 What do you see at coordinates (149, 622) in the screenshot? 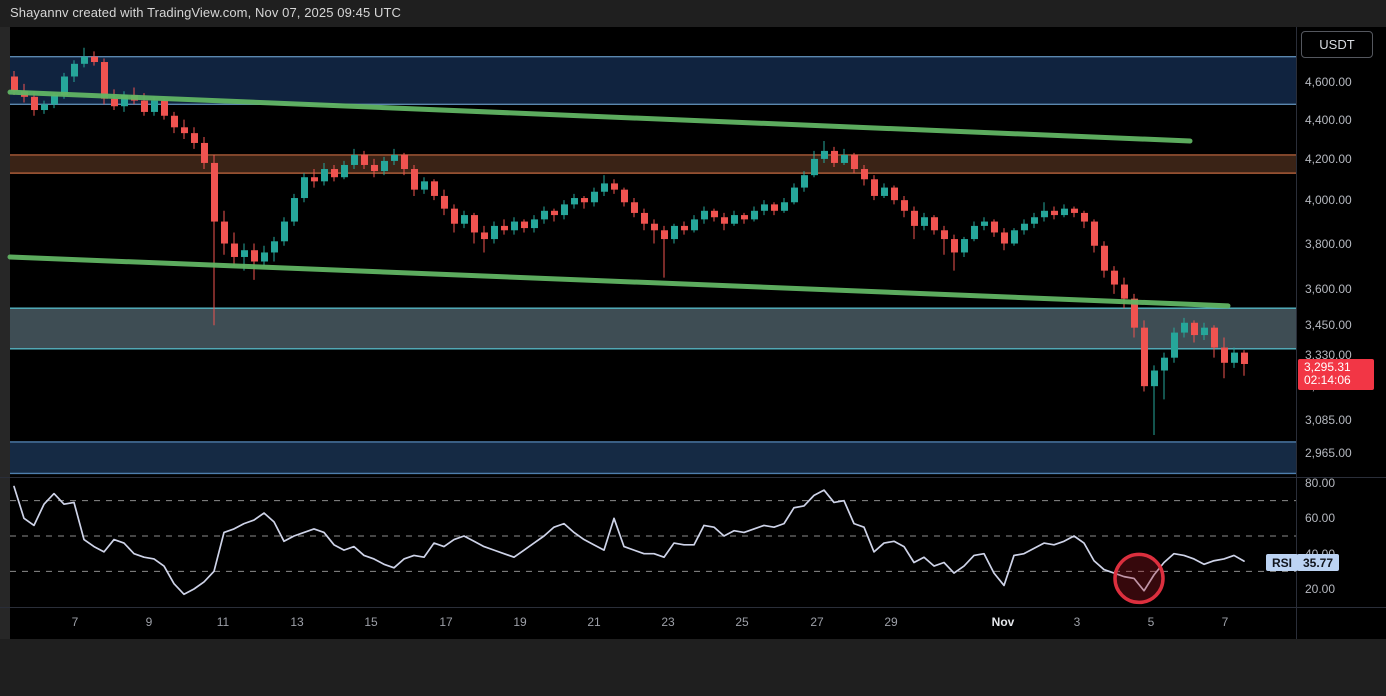
I see `time-axis-tick: 9` at bounding box center [149, 622].